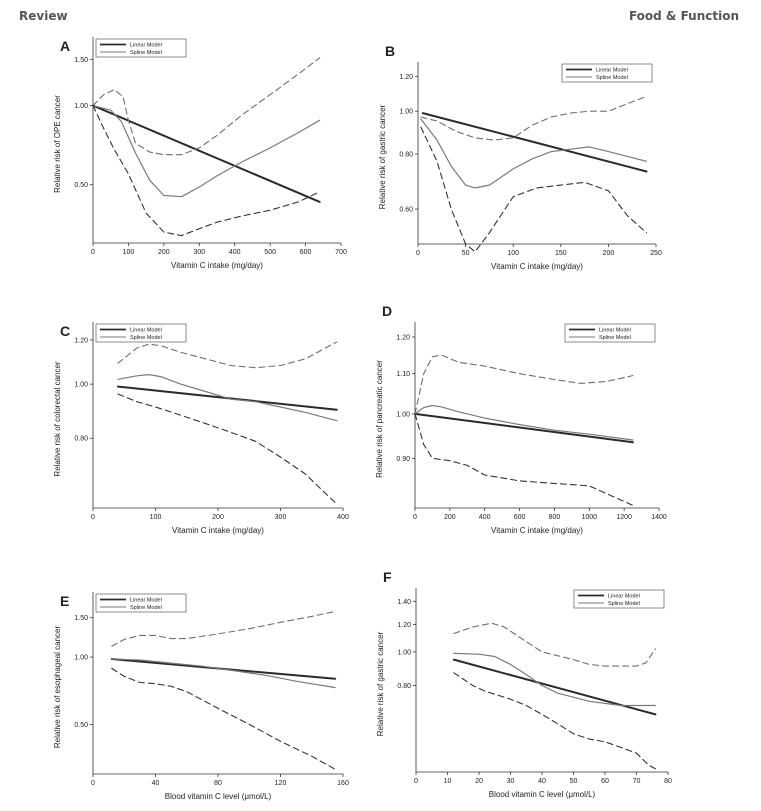 This screenshot has height=811, width=761. I want to click on y-axis-title: Relative risk of OPE cancer, so click(57, 144).